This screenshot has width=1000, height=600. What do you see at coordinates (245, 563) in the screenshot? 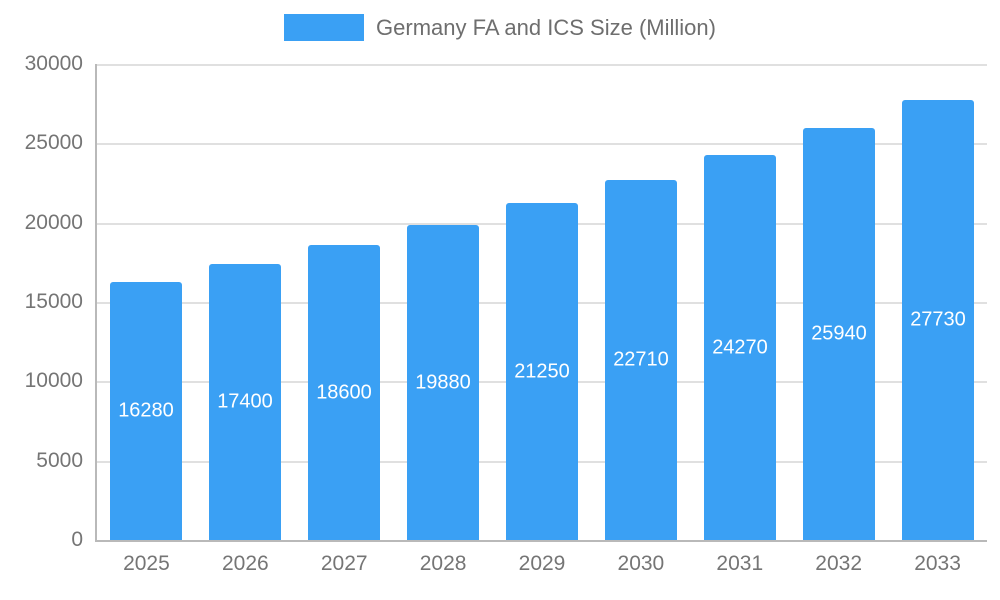
I see `x-tick-label: 2026` at bounding box center [245, 563].